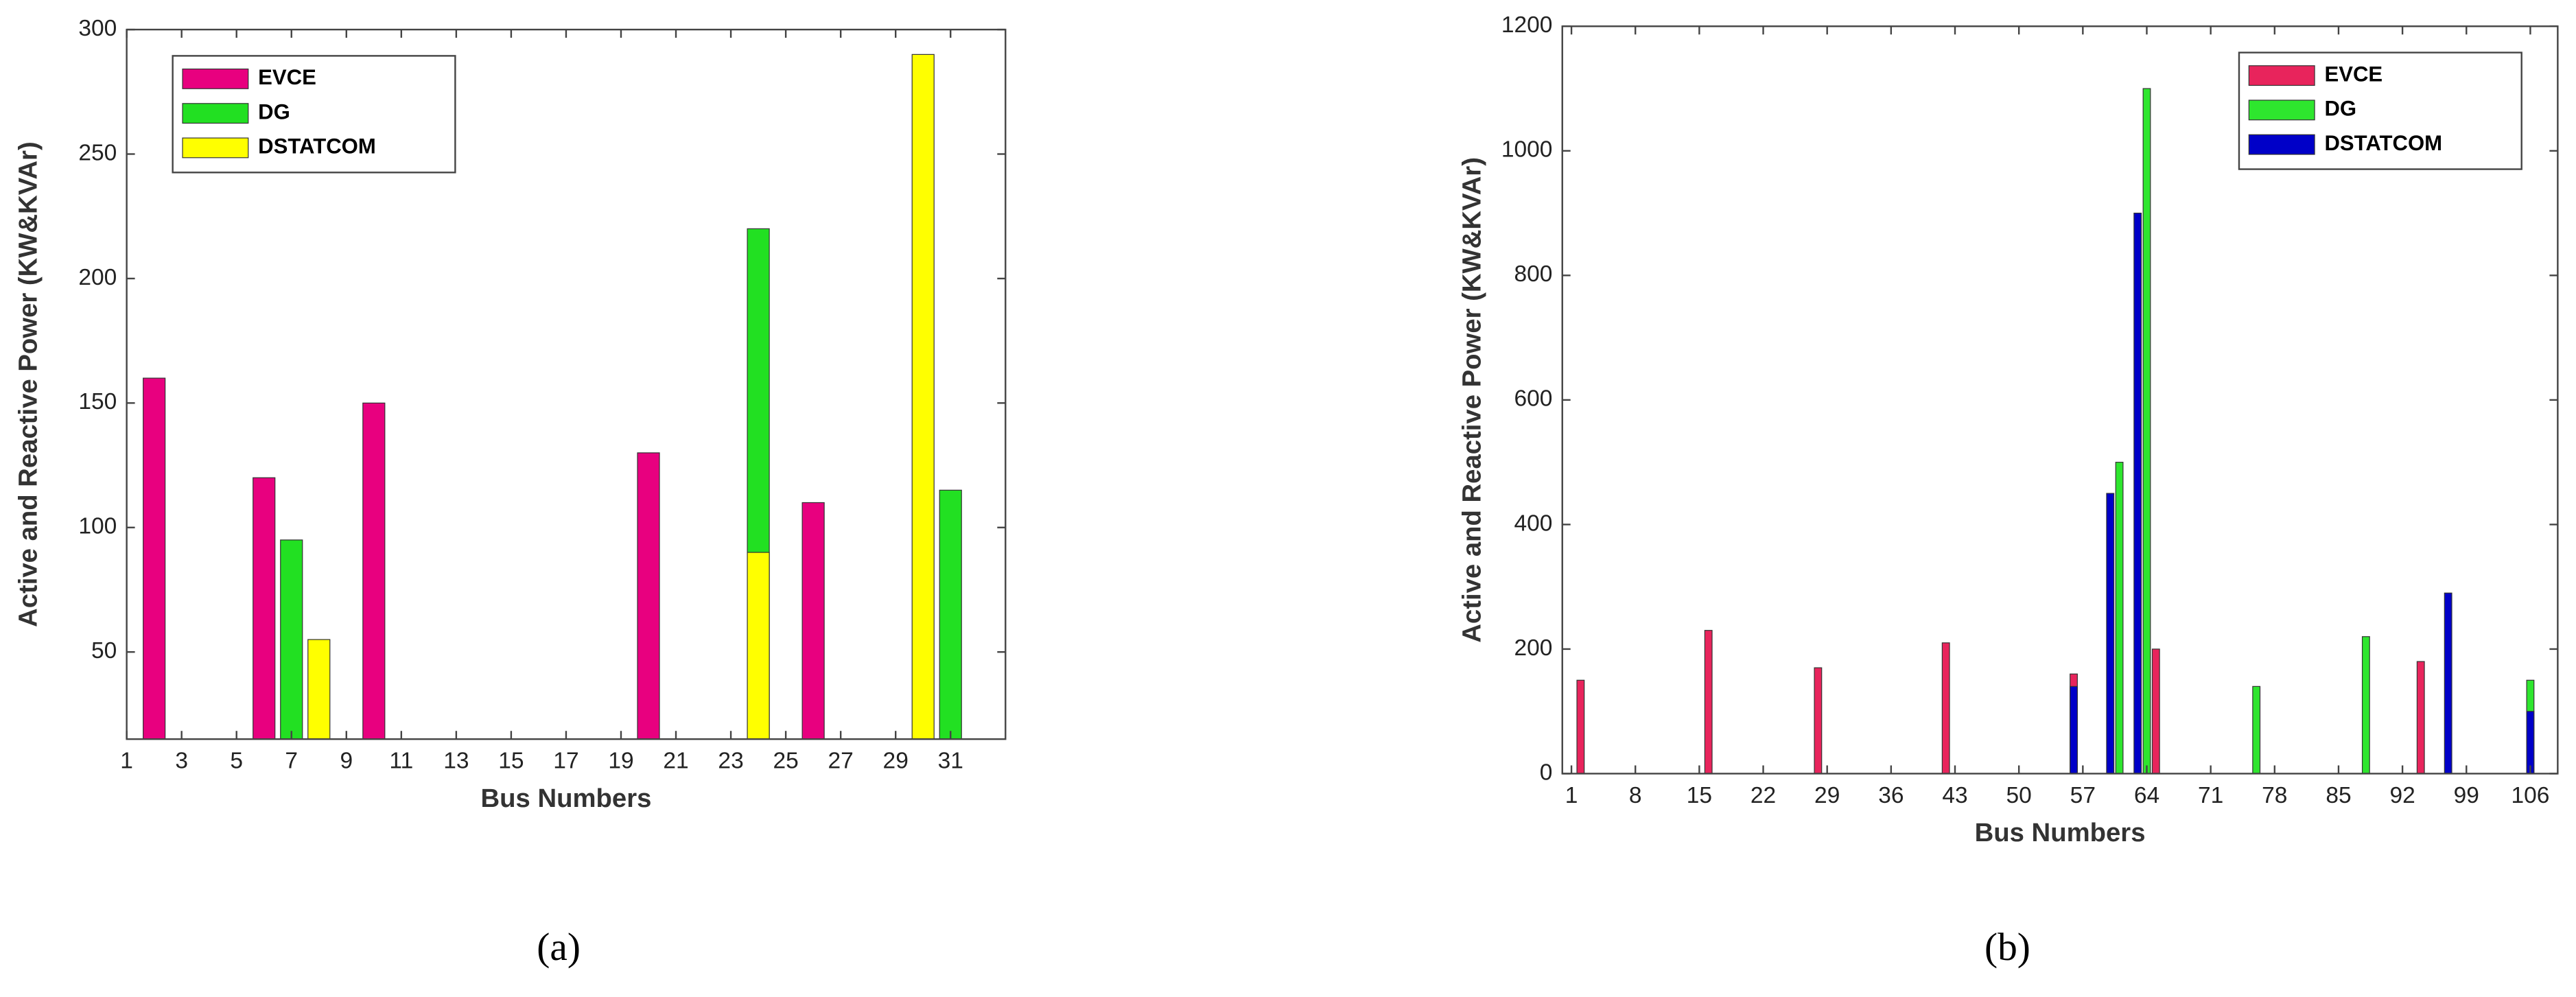 The height and width of the screenshot is (997, 2576). Describe the element at coordinates (559, 947) in the screenshot. I see `caption: (a)` at that location.